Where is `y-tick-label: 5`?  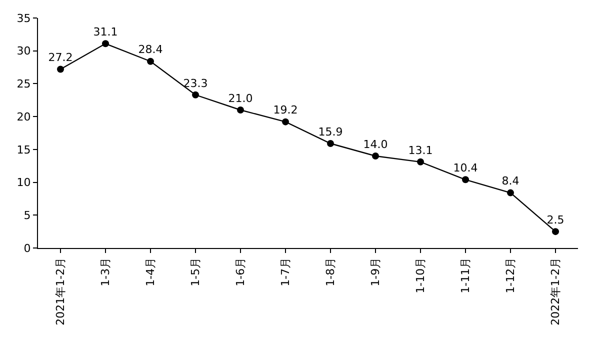
y-tick-label: 5 is located at coordinates (27, 215).